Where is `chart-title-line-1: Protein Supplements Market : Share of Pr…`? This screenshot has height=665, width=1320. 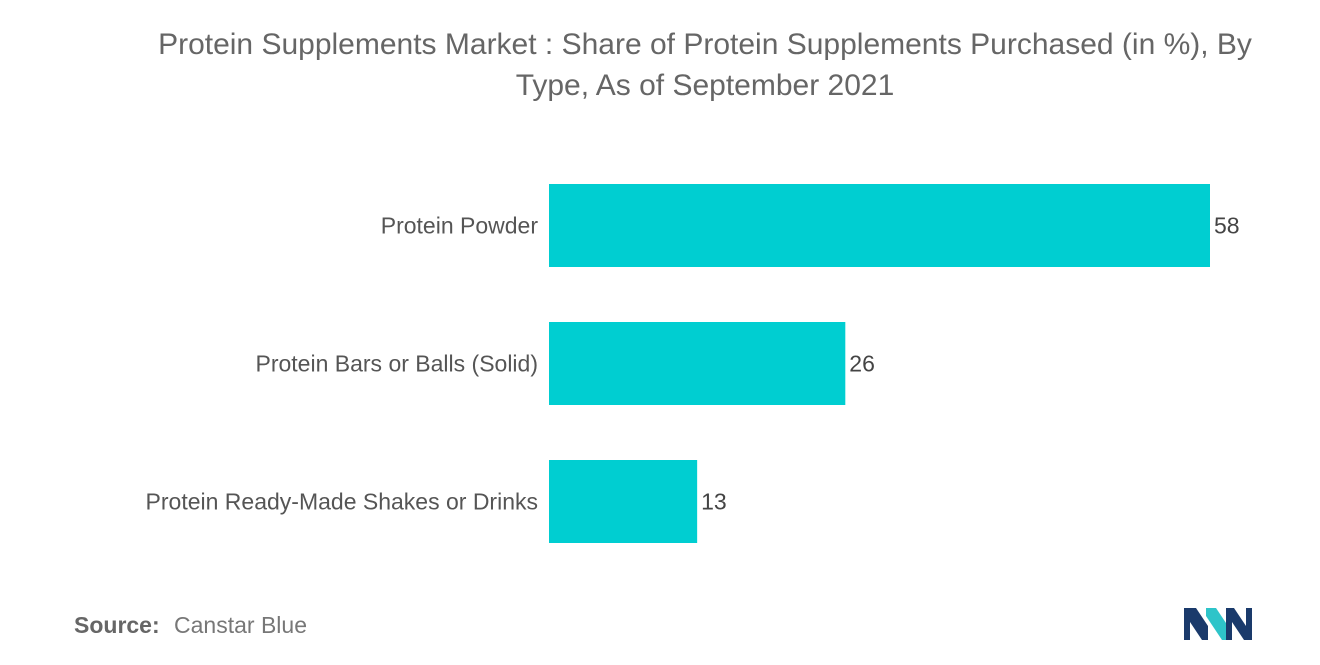 chart-title-line-1: Protein Supplements Market : Share of Pr… is located at coordinates (705, 44).